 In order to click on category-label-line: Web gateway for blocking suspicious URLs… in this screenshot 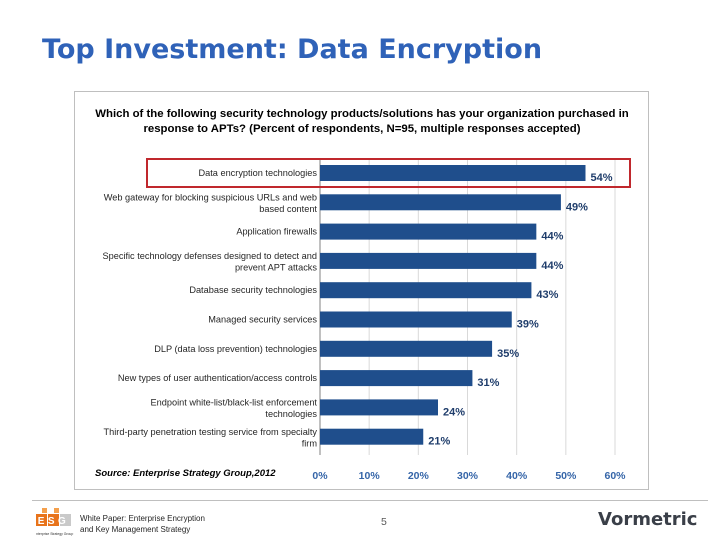, I will do `click(210, 198)`.